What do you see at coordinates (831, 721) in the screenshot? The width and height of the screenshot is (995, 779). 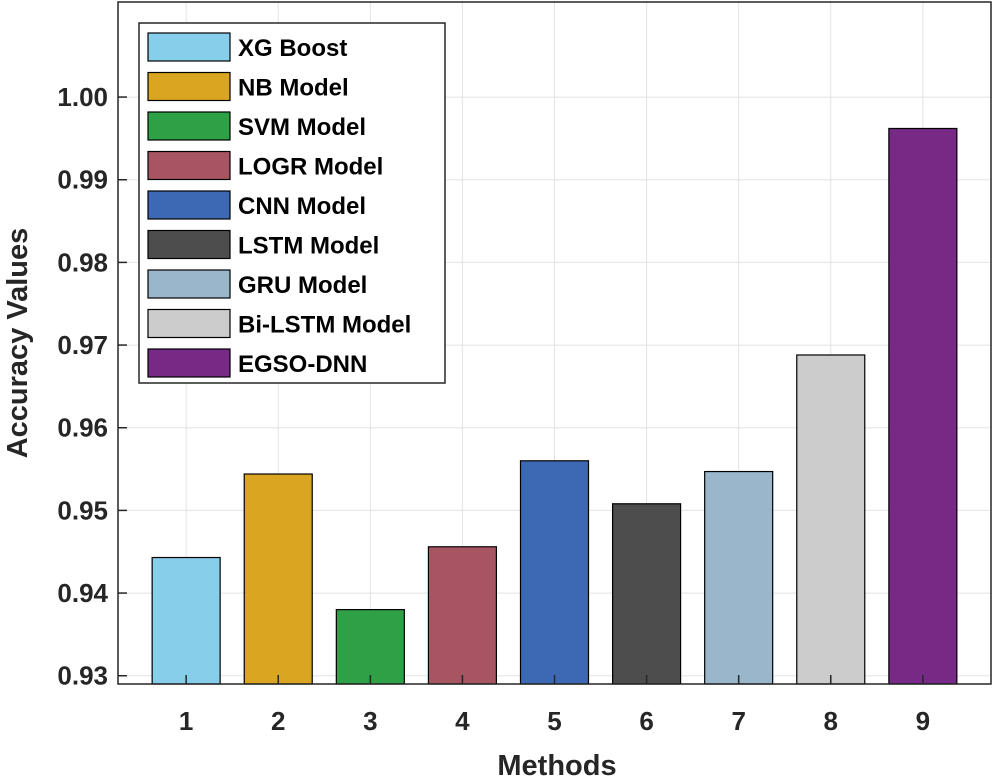 I see `x-tick-label: 8` at bounding box center [831, 721].